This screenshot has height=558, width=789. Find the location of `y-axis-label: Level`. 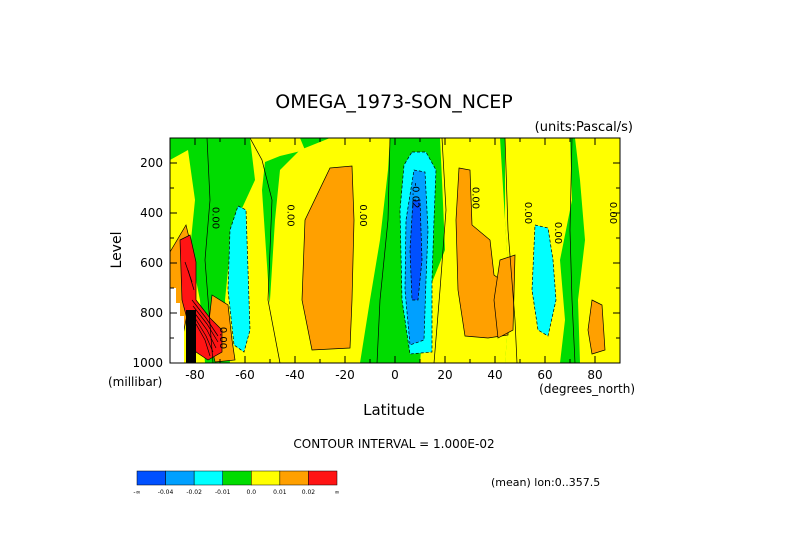

y-axis-label: Level is located at coordinates (117, 250).